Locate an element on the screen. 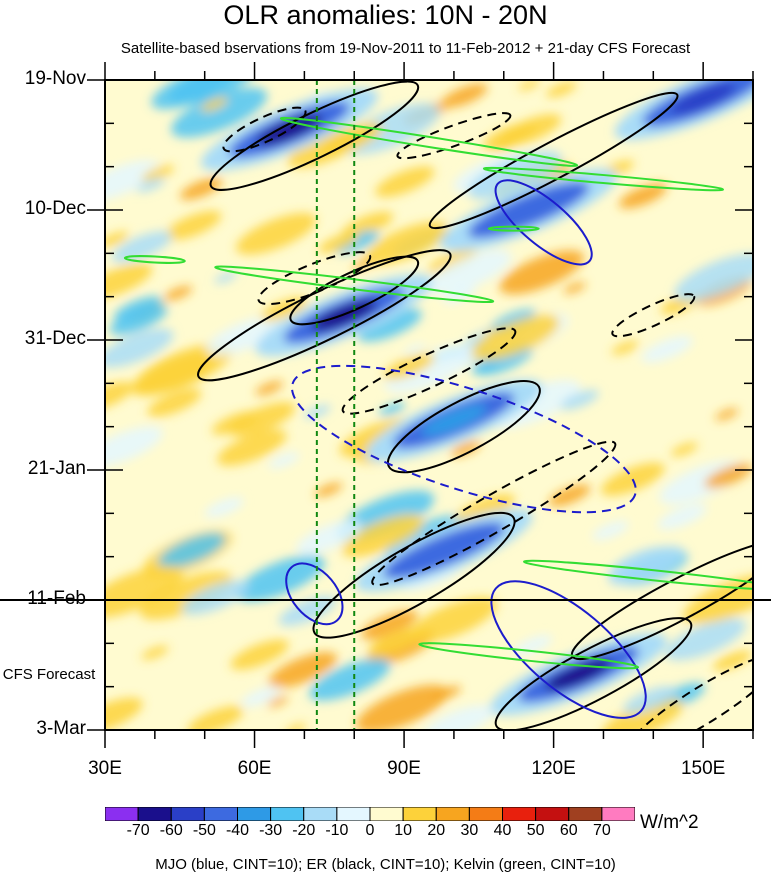  x-tick-label: 90E is located at coordinates (404, 768).